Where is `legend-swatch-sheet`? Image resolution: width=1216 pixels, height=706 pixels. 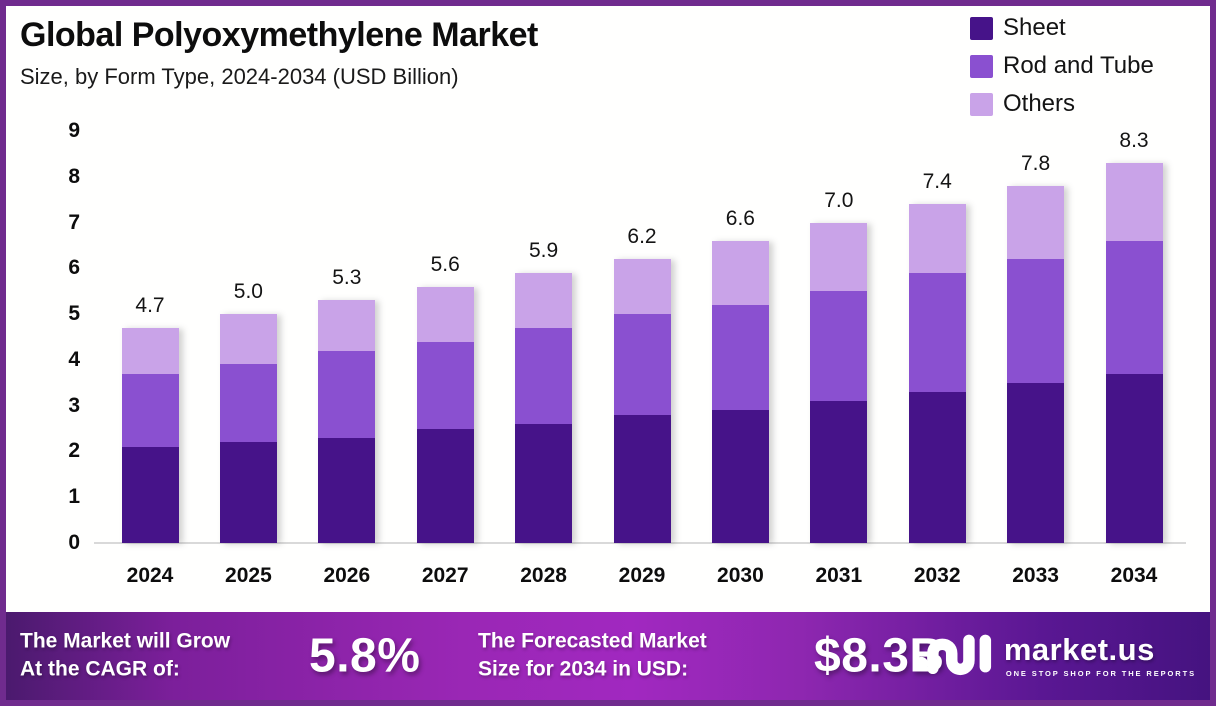 legend-swatch-sheet is located at coordinates (981, 28).